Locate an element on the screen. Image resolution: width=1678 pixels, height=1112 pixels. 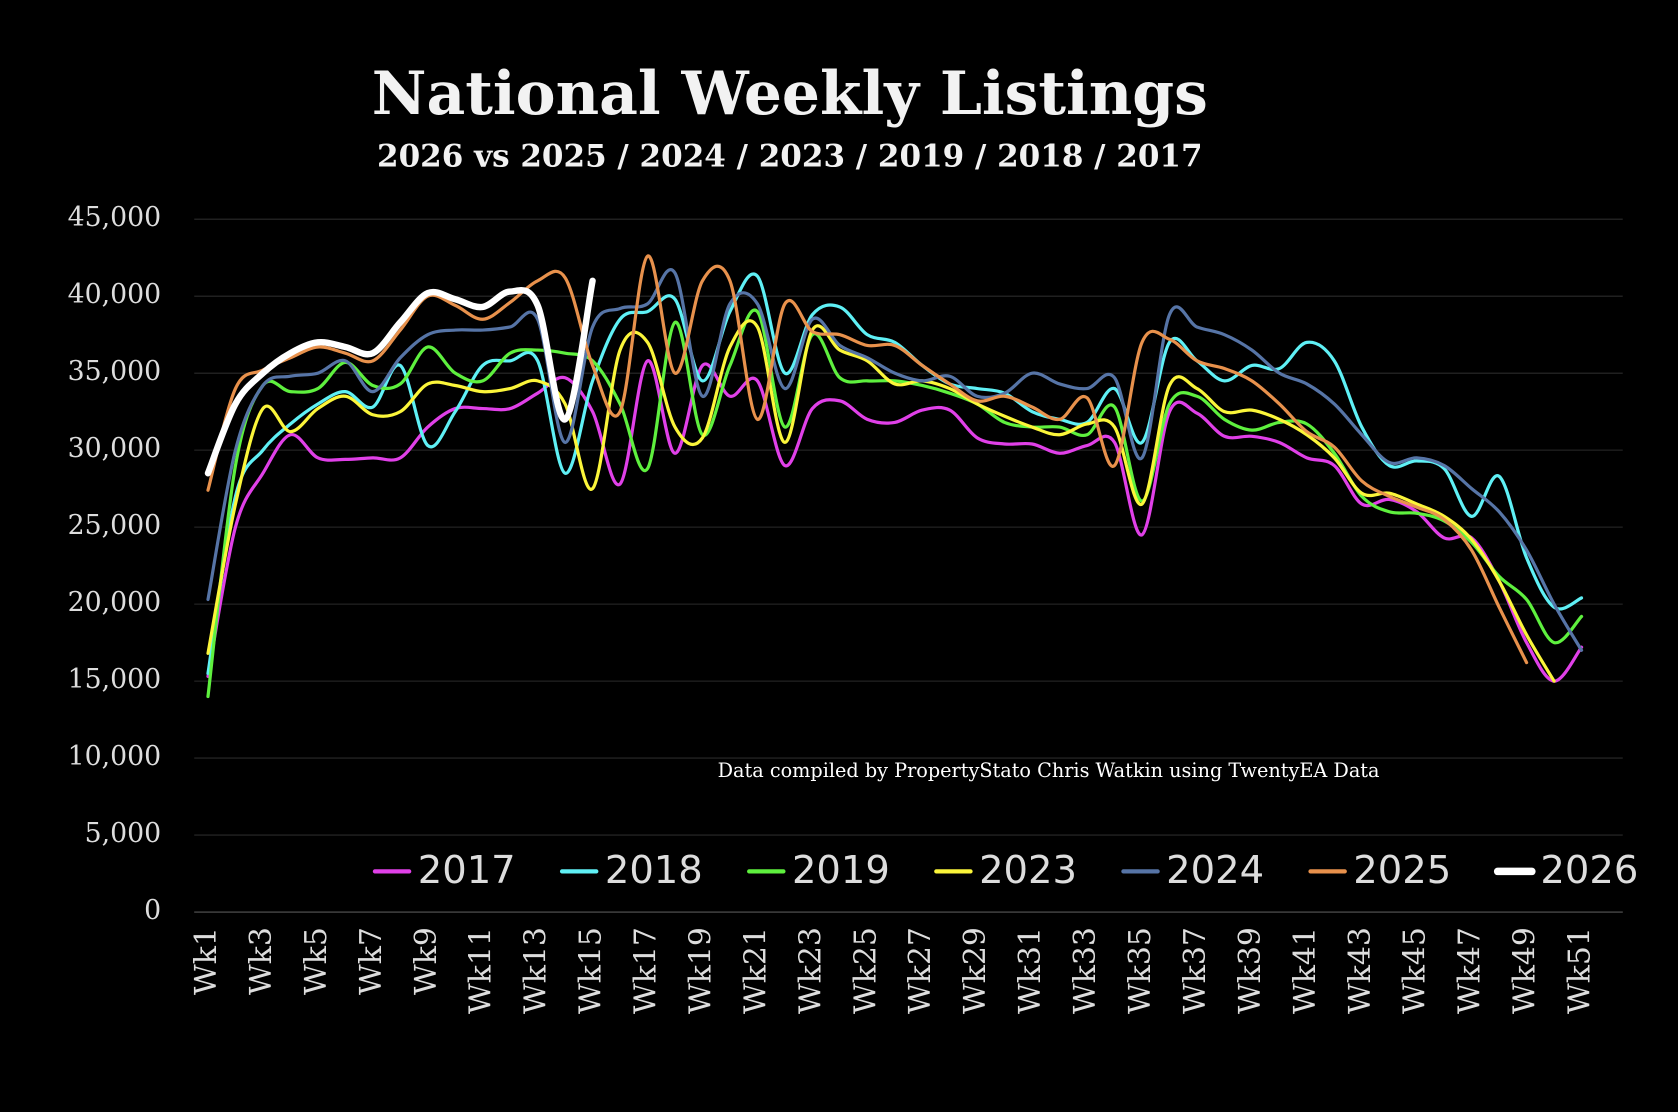
x-tick-label: Wk15 is located at coordinates (591, 970).